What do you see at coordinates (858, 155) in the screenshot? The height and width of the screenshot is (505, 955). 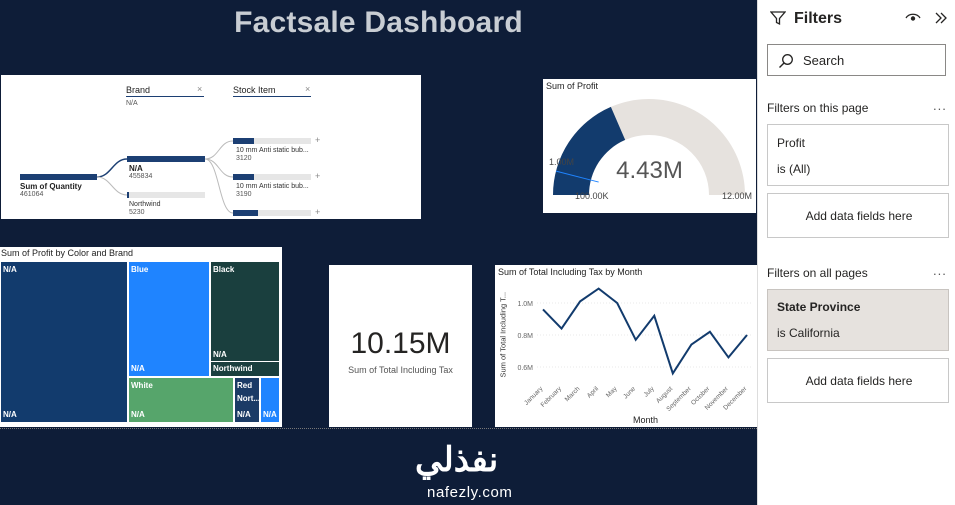 I see `profit-filter-card: Profit is (All)` at bounding box center [858, 155].